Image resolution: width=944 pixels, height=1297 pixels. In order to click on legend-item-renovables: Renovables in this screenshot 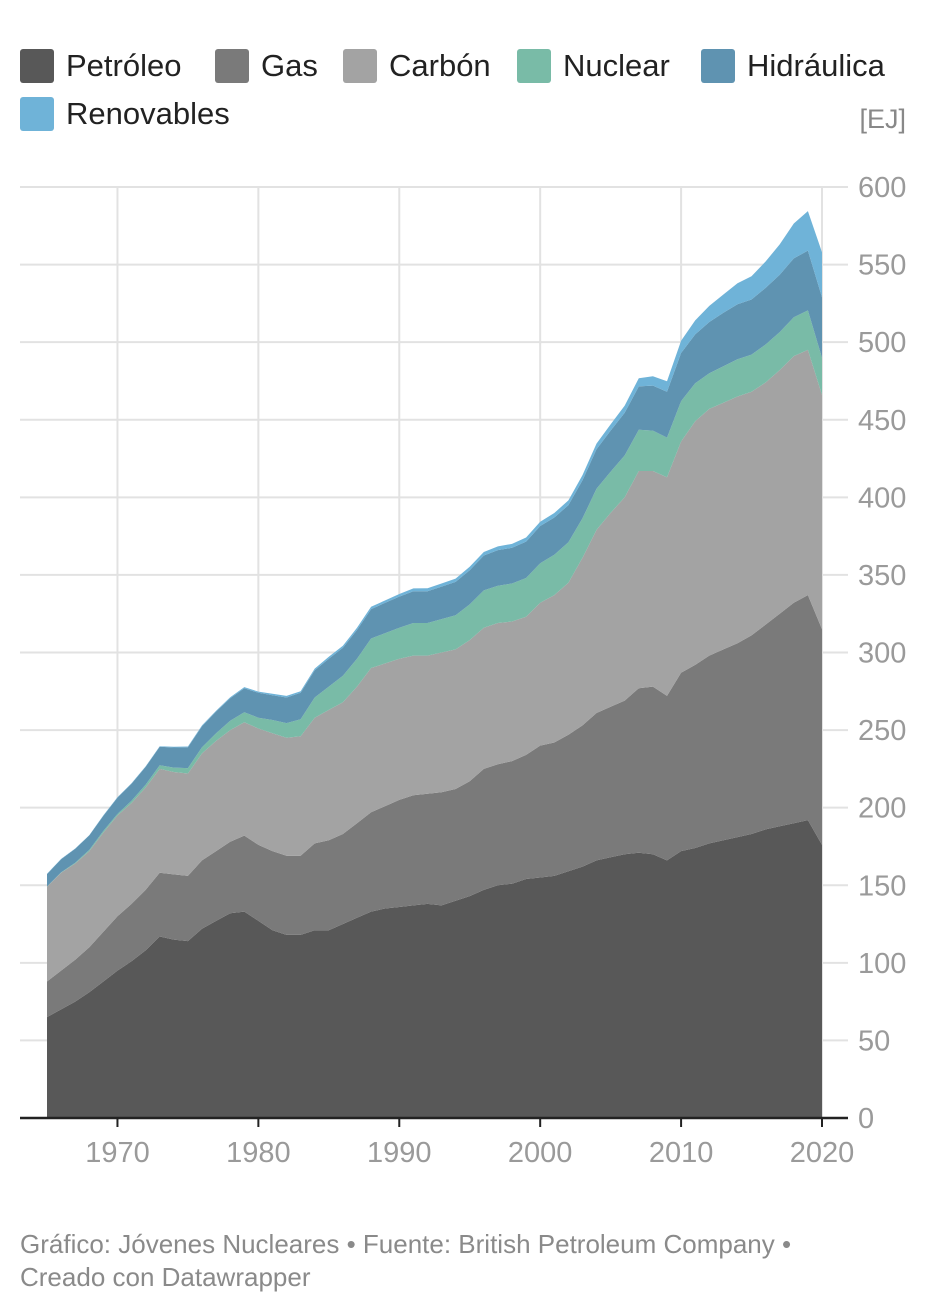, I will do `click(125, 114)`.